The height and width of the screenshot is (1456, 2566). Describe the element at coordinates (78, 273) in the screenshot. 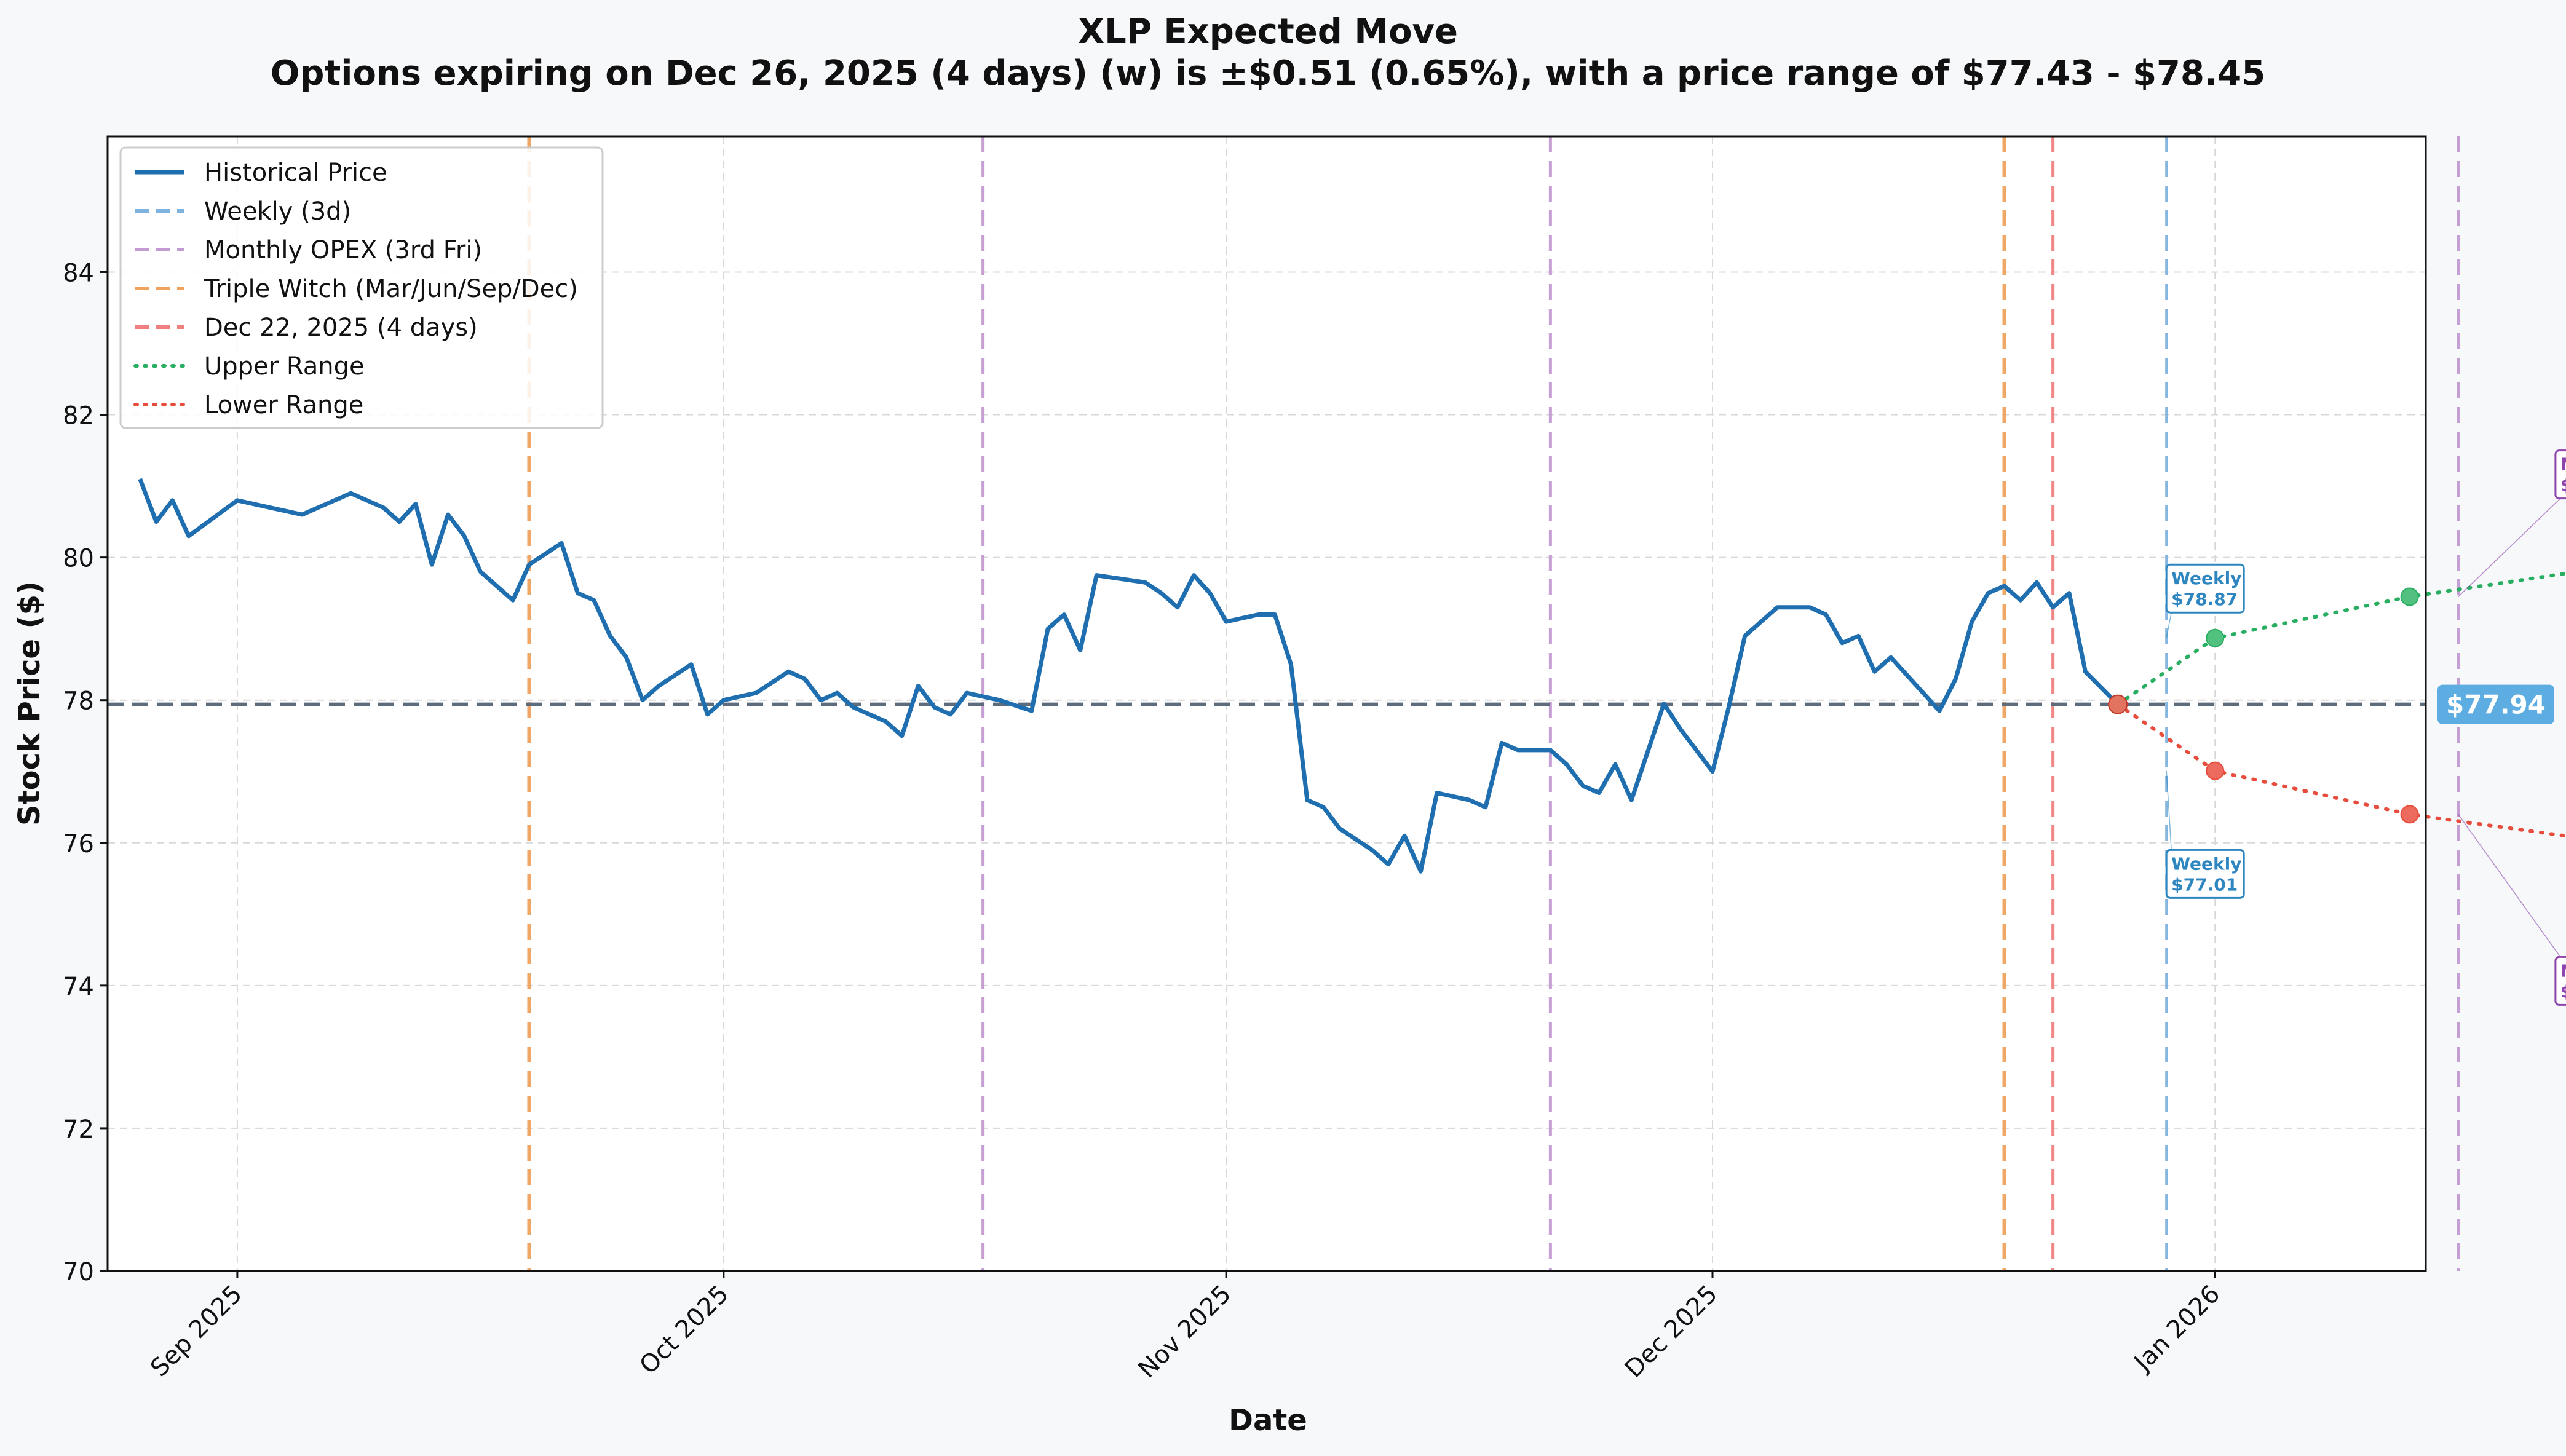

I see `y-tick-label: 84` at that location.